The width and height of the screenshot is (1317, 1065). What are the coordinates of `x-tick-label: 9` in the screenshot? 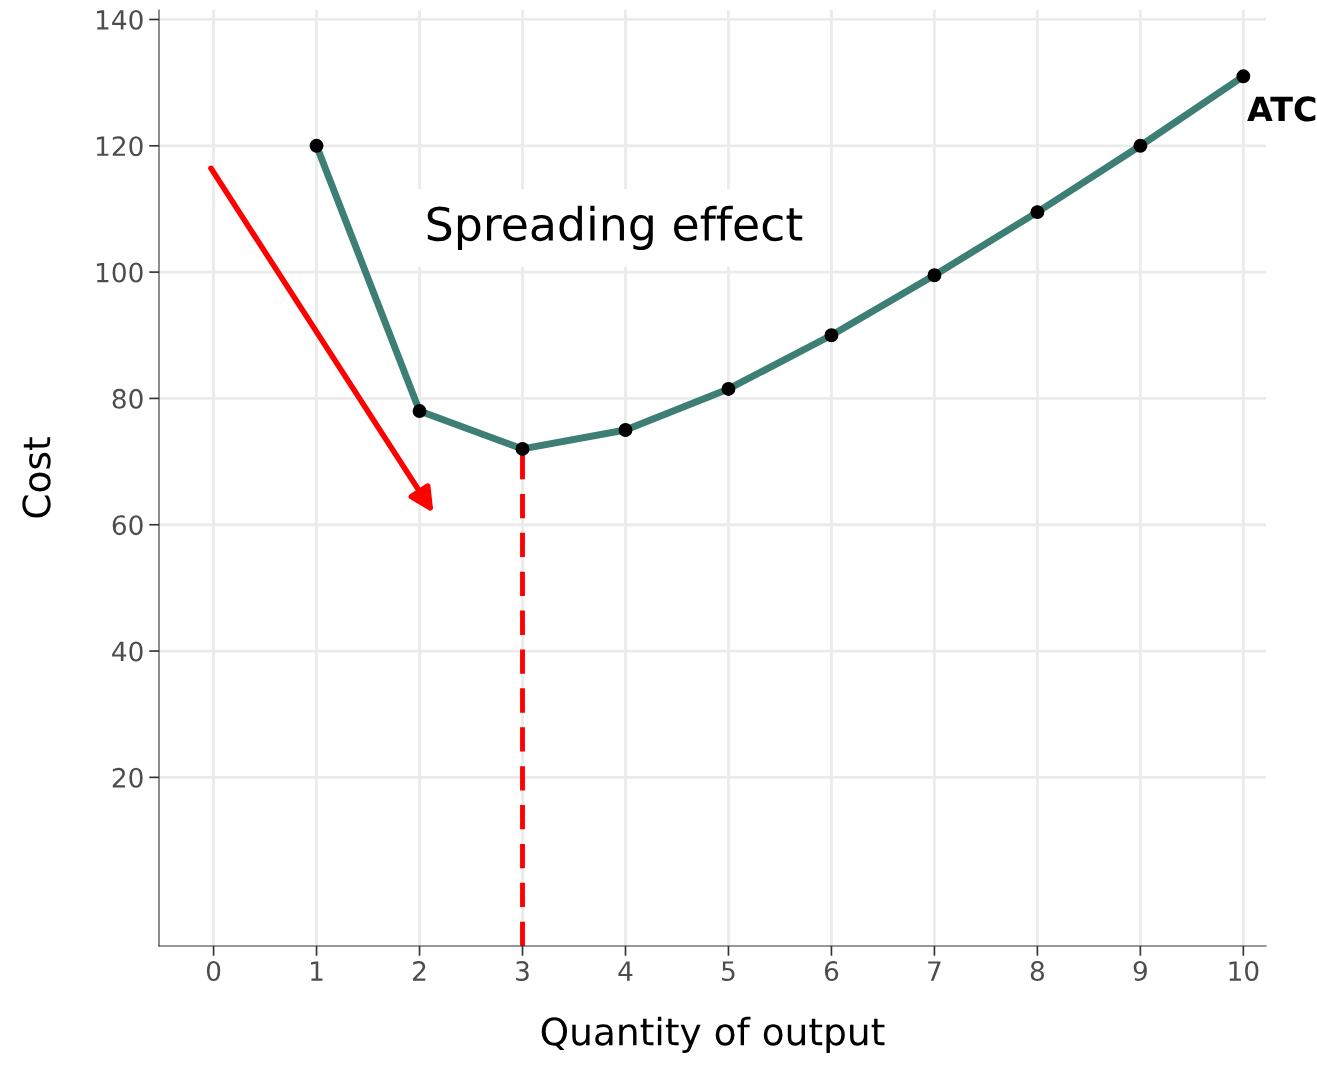 It's located at (1140, 971).